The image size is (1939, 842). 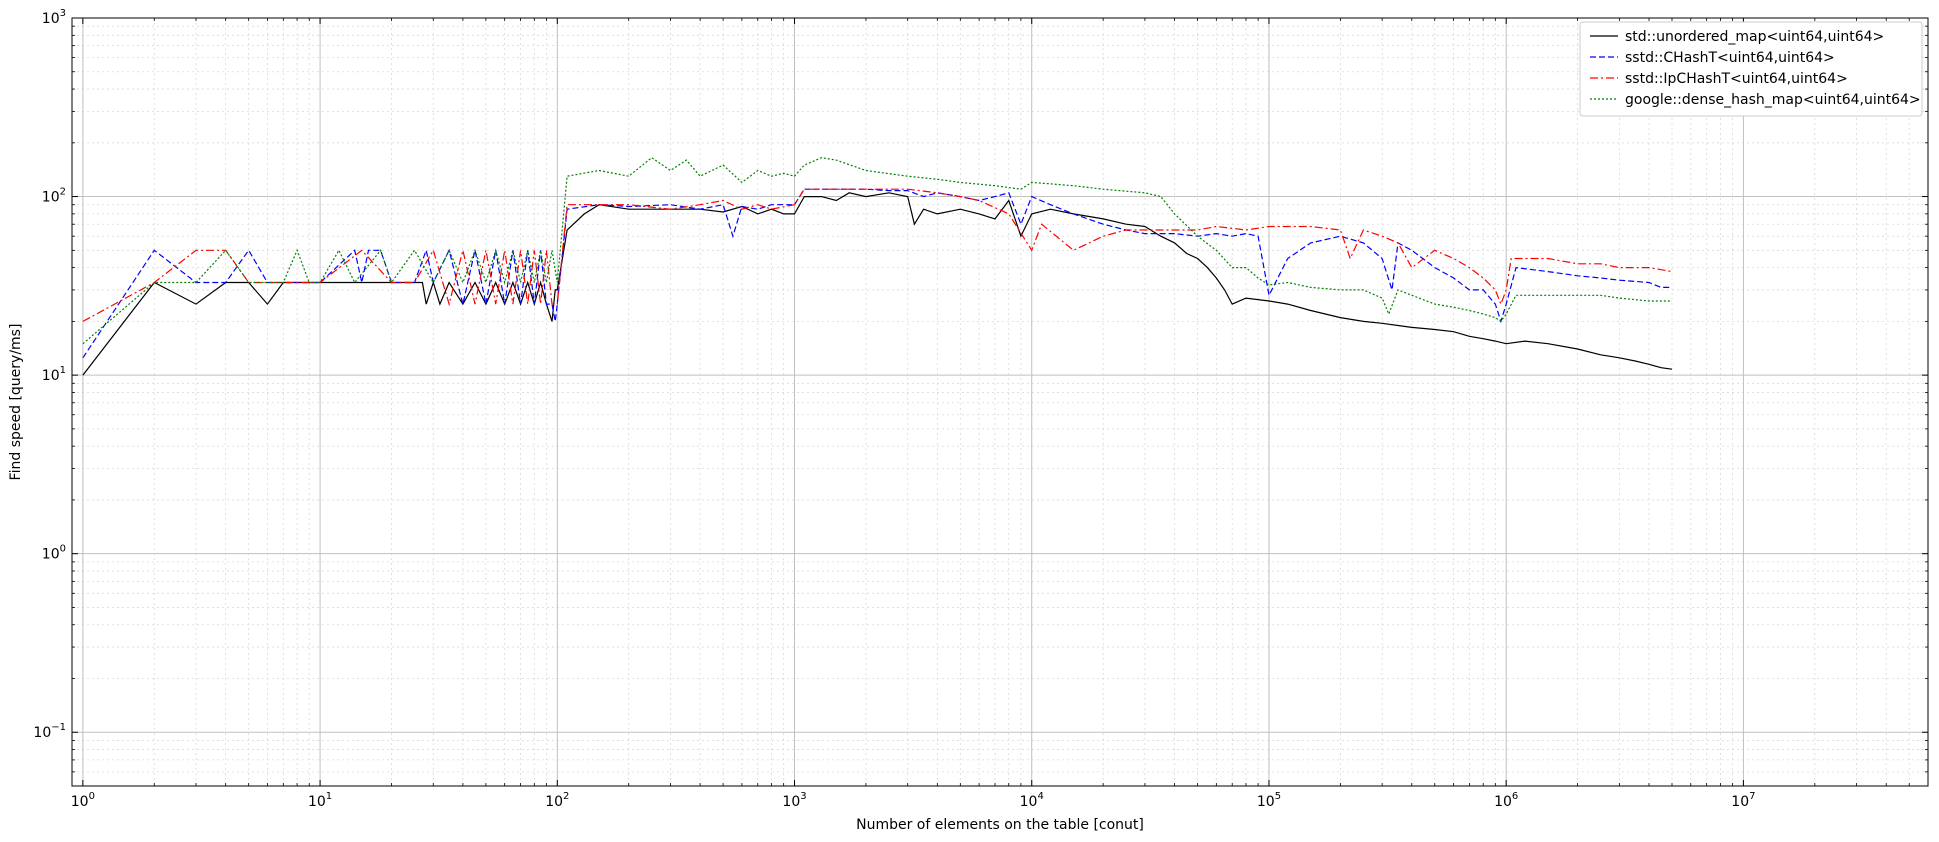 What do you see at coordinates (54, 196) in the screenshot?
I see `y-tick-label: 10²` at bounding box center [54, 196].